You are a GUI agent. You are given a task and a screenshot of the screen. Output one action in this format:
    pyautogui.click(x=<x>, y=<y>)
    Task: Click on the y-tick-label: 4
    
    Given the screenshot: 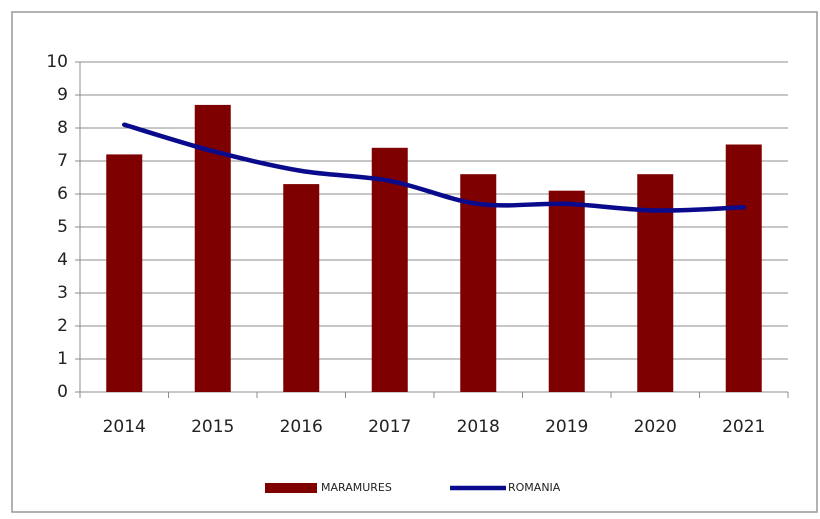 What is the action you would take?
    pyautogui.click(x=62, y=260)
    